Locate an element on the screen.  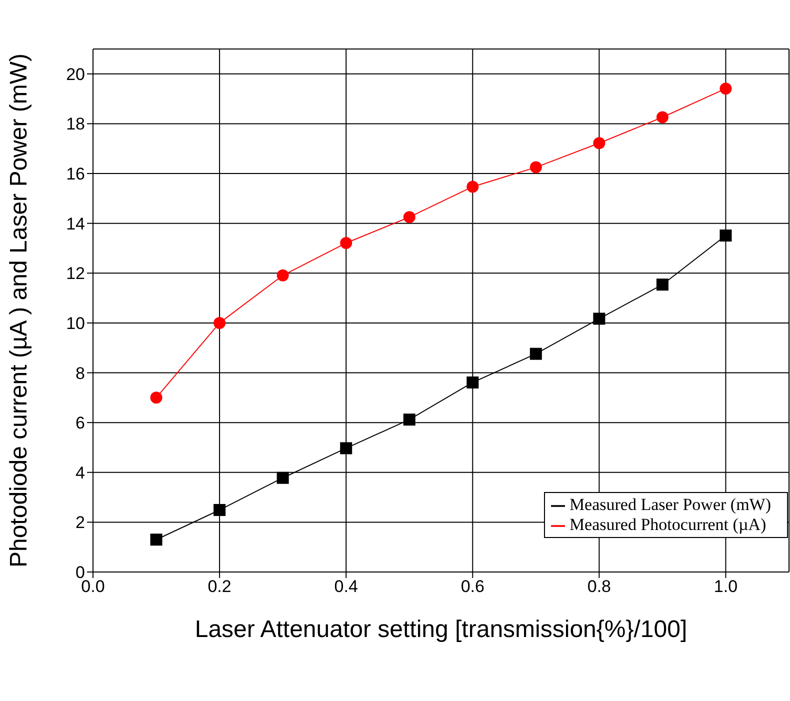
x-tick-label: 0.4 is located at coordinates (346, 586).